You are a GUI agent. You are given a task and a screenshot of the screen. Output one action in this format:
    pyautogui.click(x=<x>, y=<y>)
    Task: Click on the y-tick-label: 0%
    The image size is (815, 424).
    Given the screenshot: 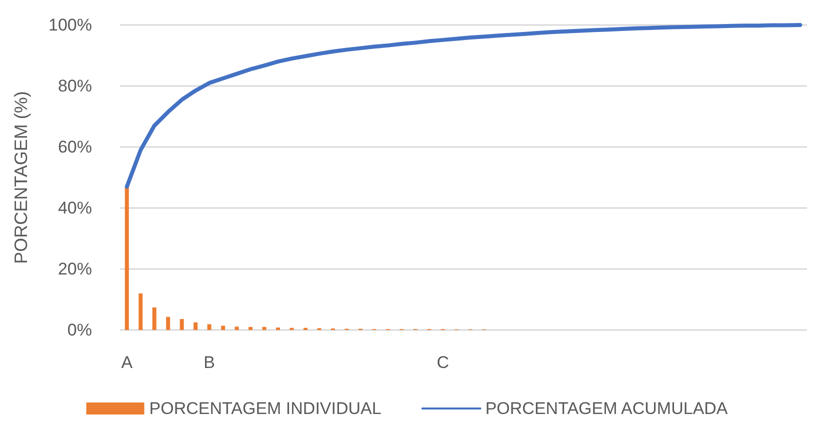 What is the action you would take?
    pyautogui.click(x=79, y=330)
    